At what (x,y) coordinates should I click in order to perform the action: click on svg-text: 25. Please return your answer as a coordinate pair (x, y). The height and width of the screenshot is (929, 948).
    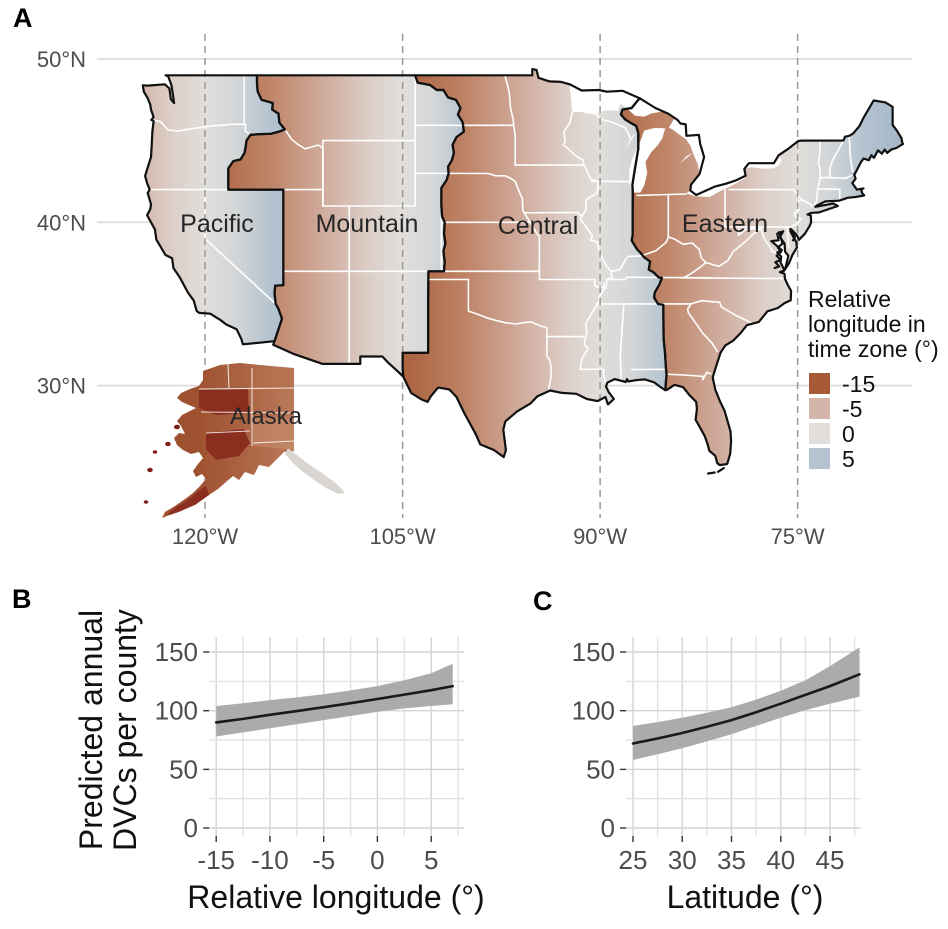
    Looking at the image, I should click on (633, 860).